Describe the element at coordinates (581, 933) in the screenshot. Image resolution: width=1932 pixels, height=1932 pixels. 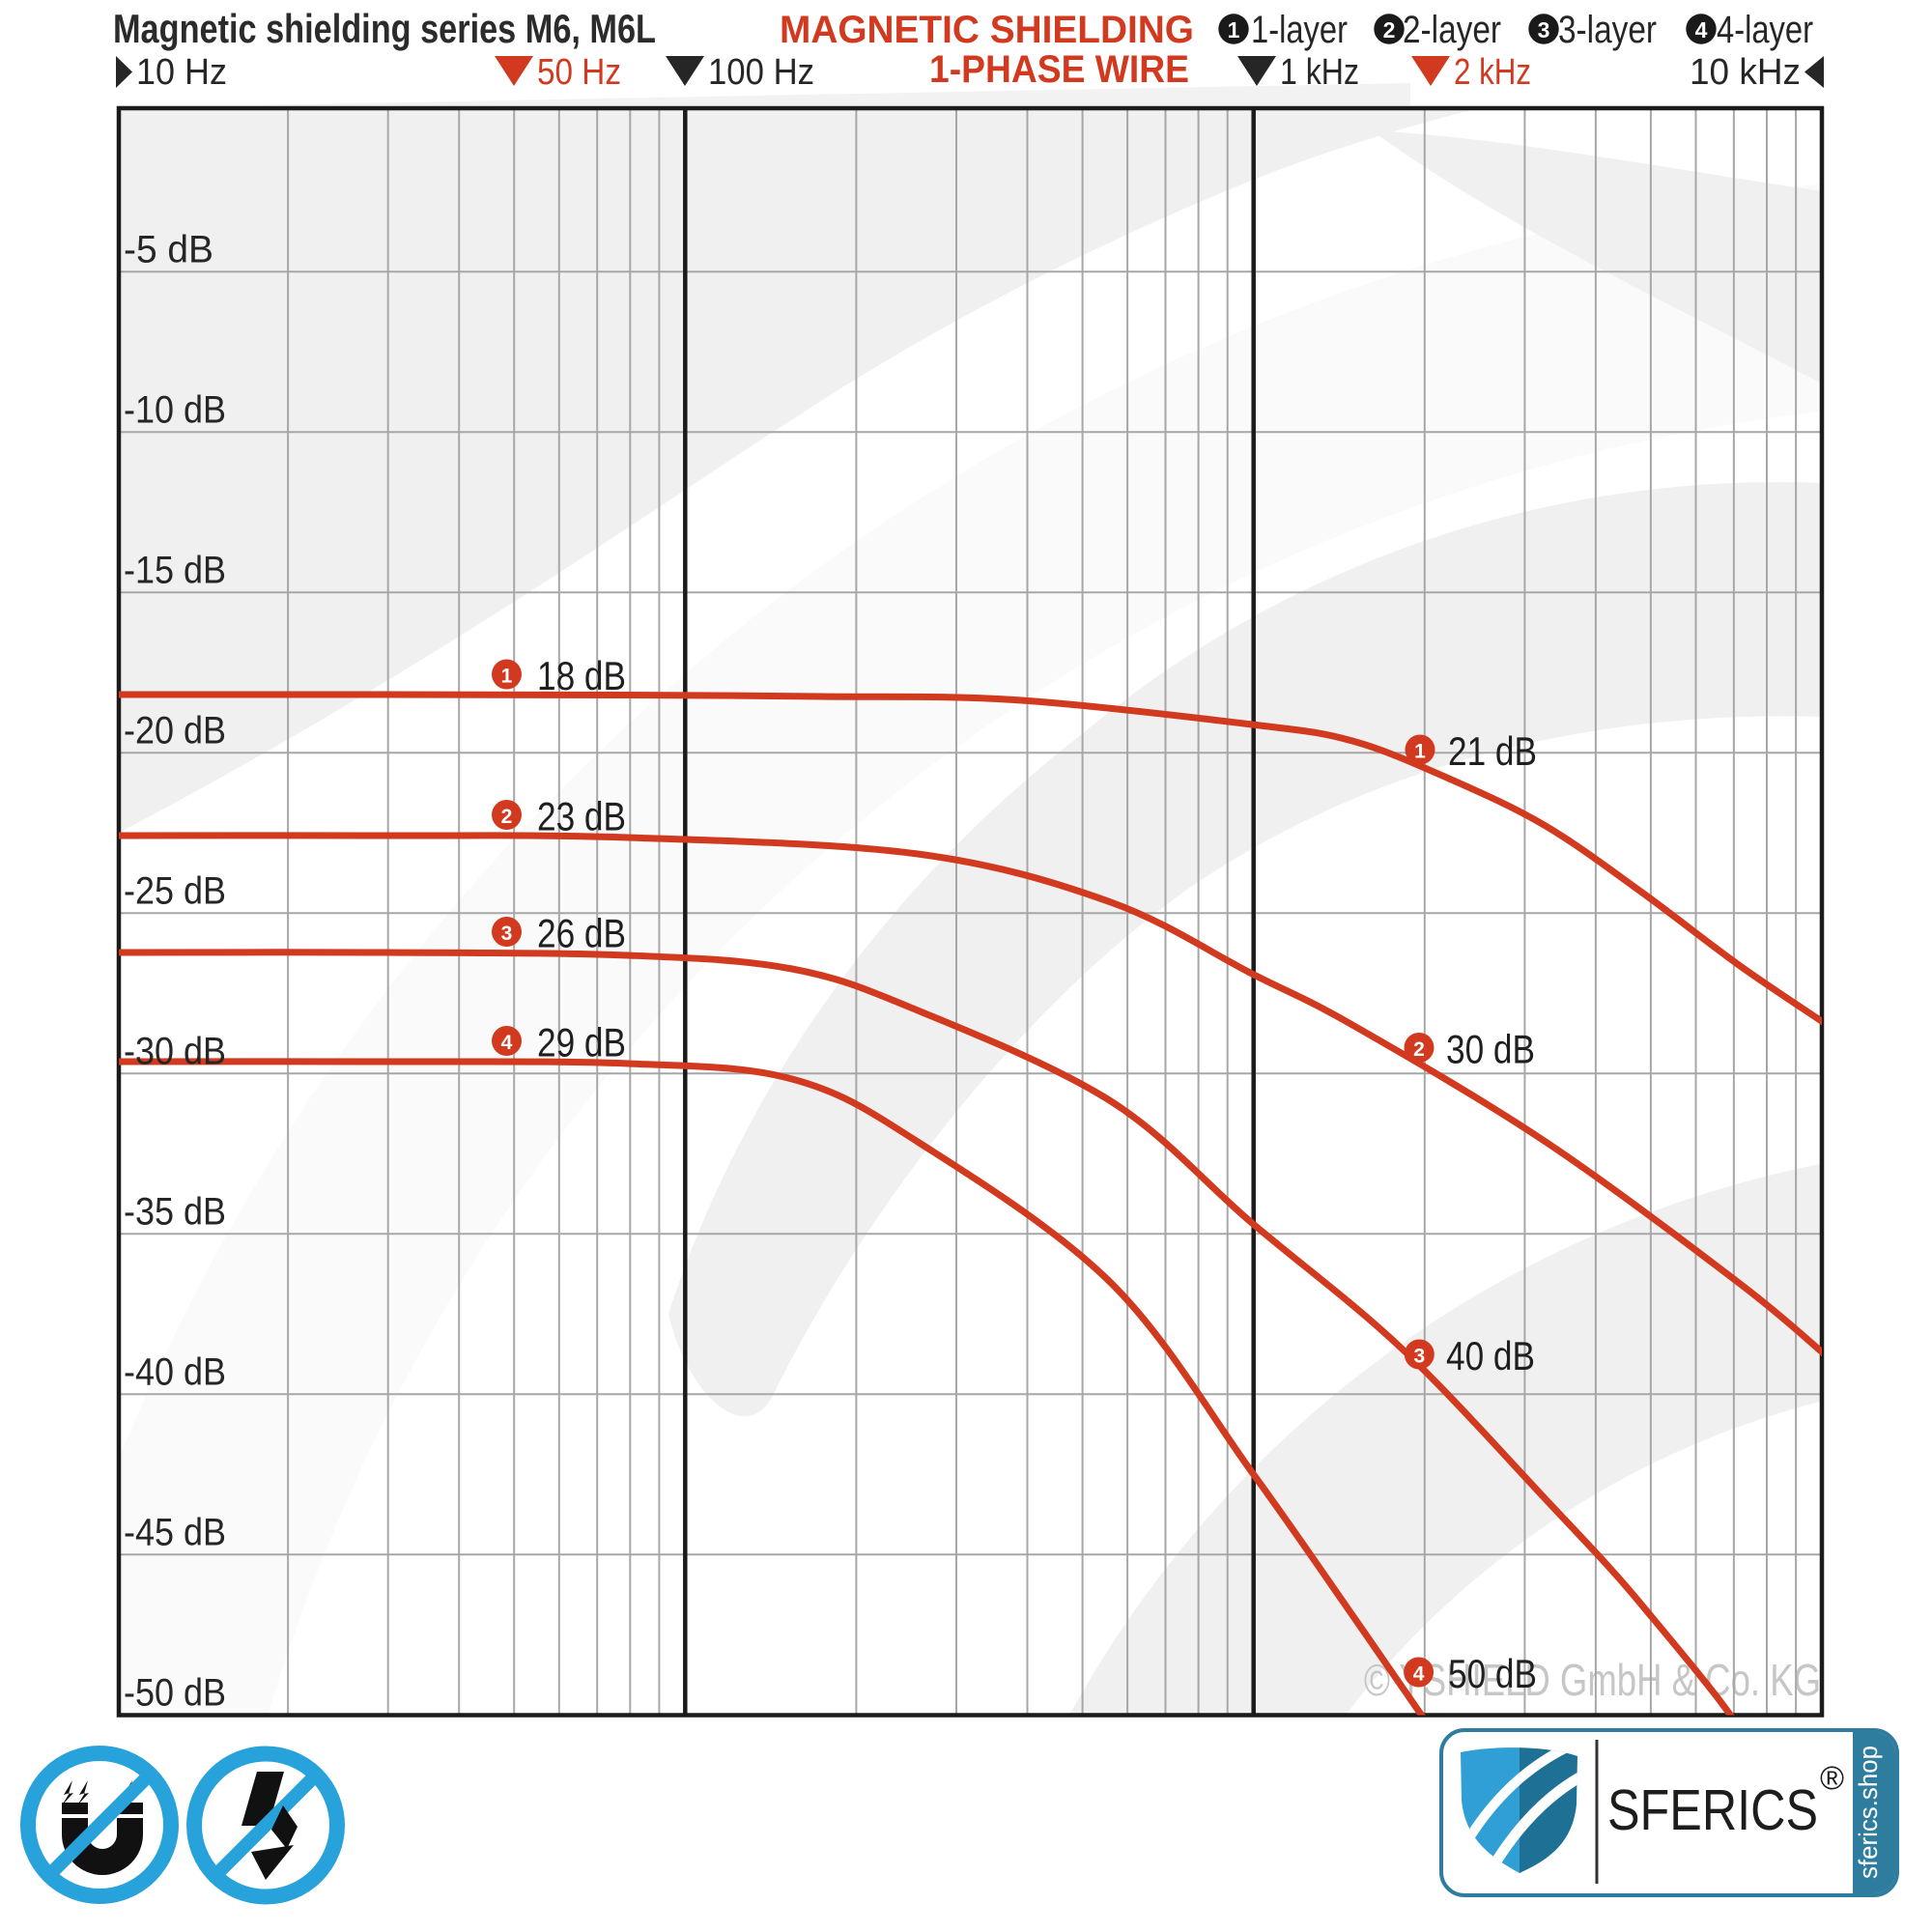
I see `svg-text: 26 dB` at that location.